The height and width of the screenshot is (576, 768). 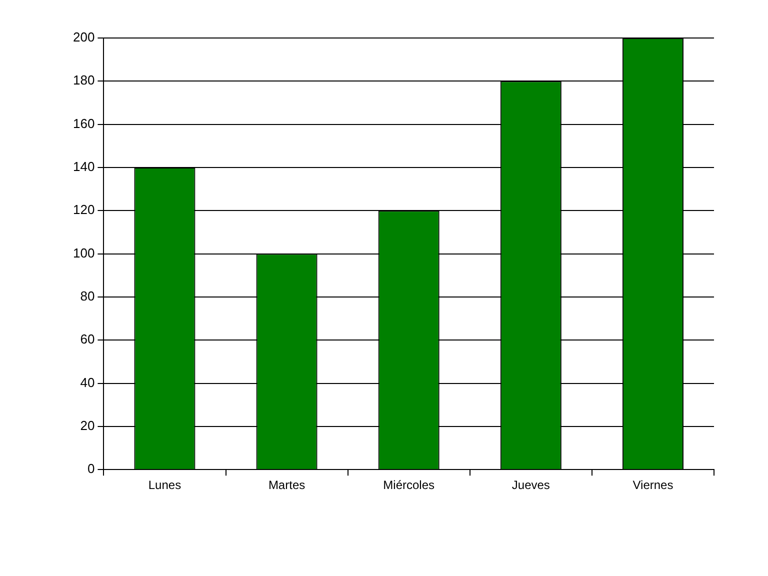 What do you see at coordinates (87, 339) in the screenshot?
I see `y-tick-label: 60` at bounding box center [87, 339].